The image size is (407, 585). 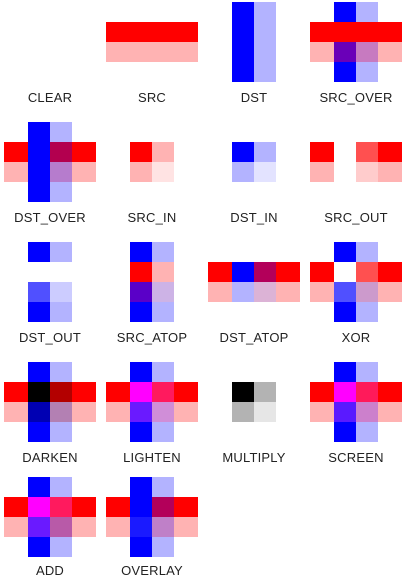 I want to click on mode-label: DST_OVER, so click(x=50, y=217).